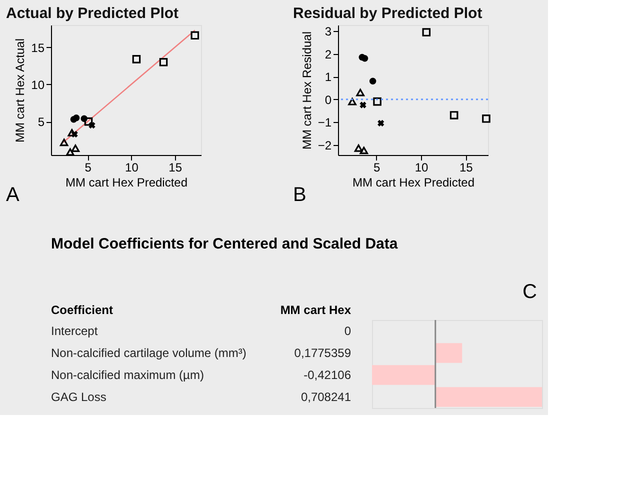 The height and width of the screenshot is (485, 633). Describe the element at coordinates (316, 310) in the screenshot. I see `text: MM cart Hex` at that location.